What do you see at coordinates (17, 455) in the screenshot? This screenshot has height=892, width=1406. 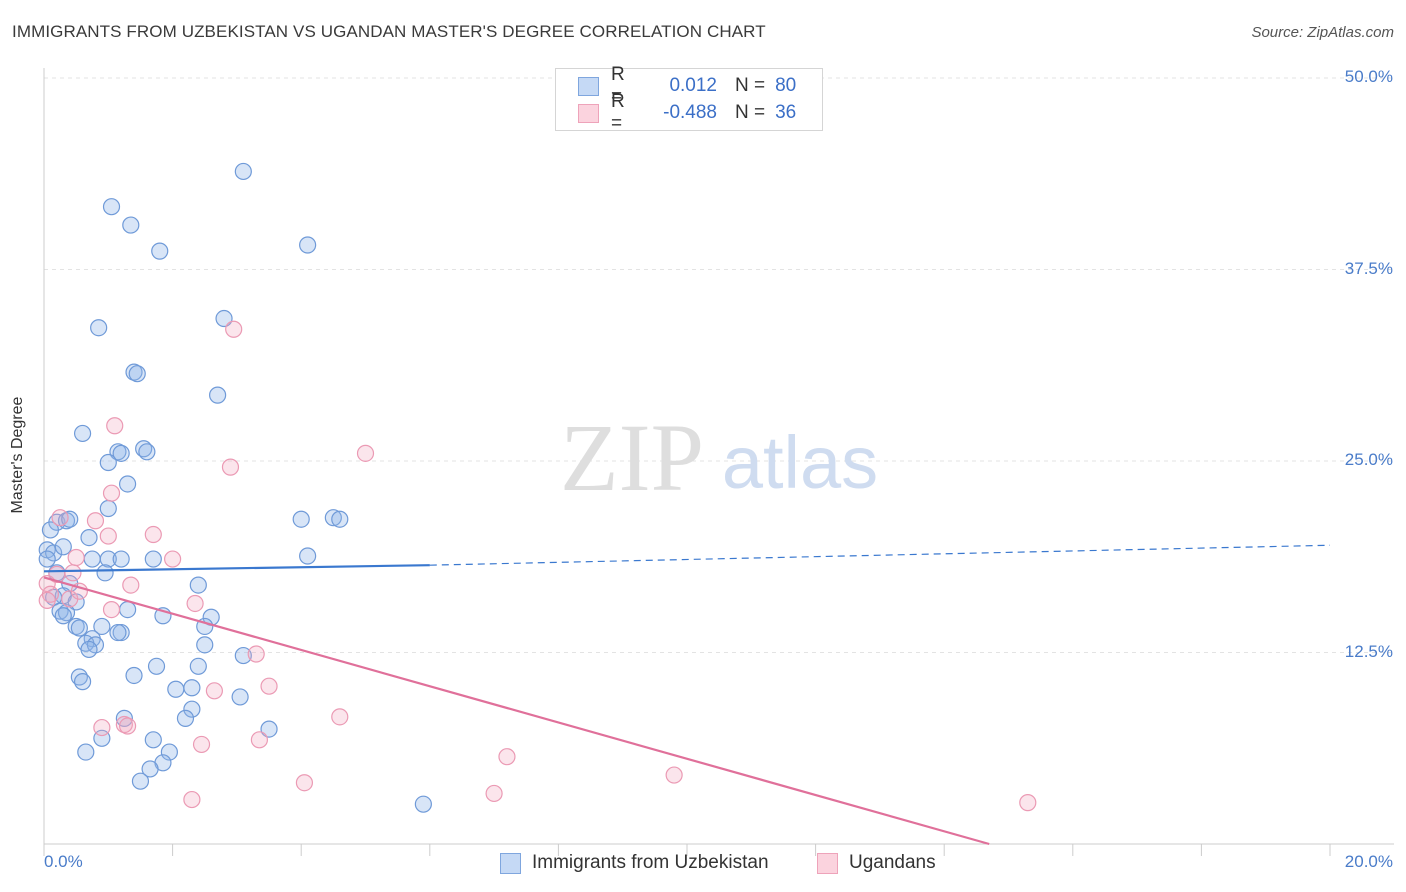 I see `y-axis-label: Master's Degree` at bounding box center [17, 455].